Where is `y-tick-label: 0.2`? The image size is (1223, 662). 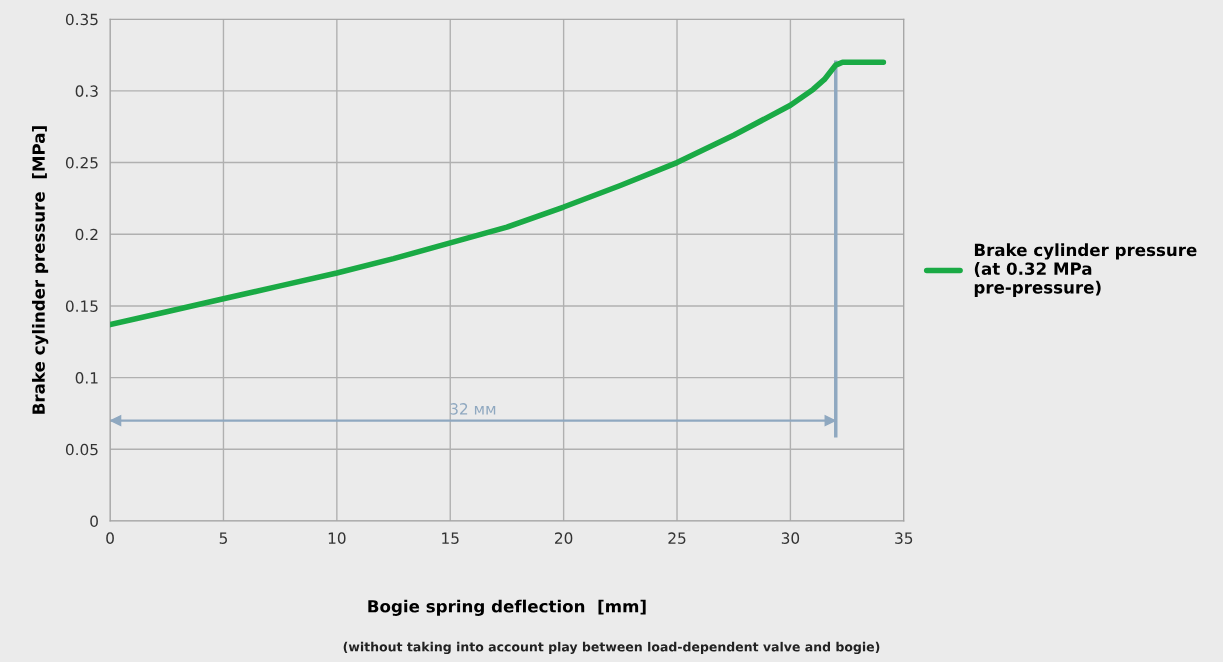
y-tick-label: 0.2 is located at coordinates (86, 234).